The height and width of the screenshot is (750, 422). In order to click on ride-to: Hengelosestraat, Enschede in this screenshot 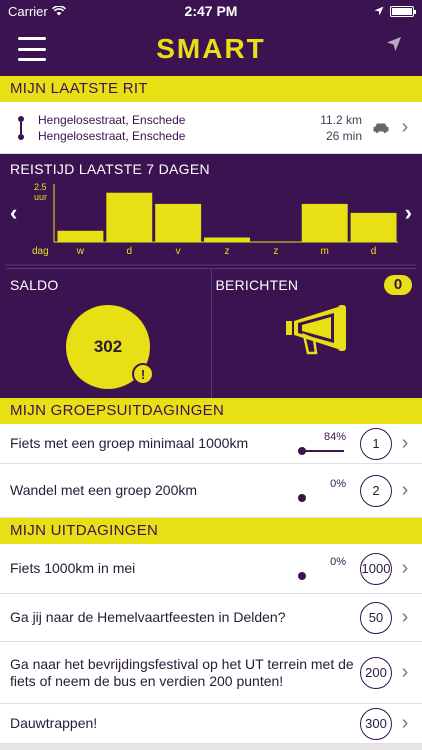, I will do `click(112, 135)`.